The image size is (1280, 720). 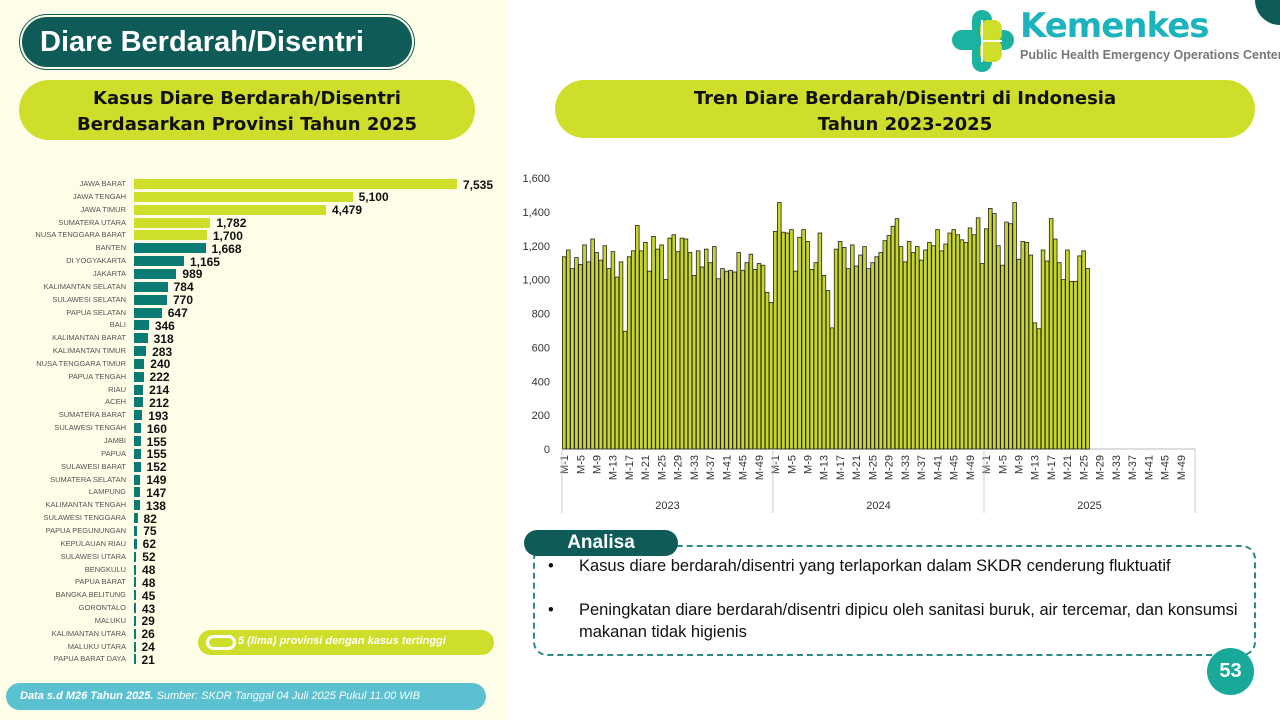 What do you see at coordinates (113, 453) in the screenshot?
I see `province-label: PAPUA` at bounding box center [113, 453].